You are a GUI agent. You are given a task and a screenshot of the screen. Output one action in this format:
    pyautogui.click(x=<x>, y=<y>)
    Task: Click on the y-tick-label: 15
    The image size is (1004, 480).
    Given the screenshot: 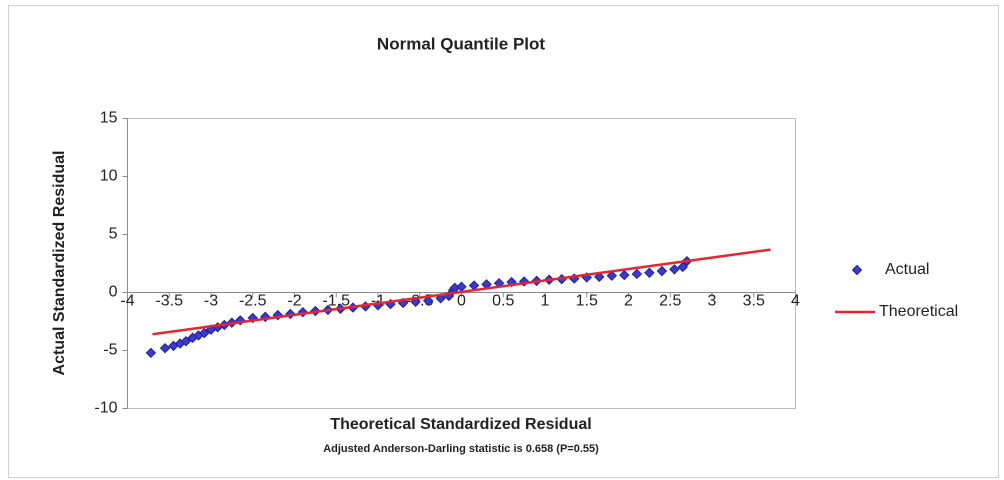 What is the action you would take?
    pyautogui.click(x=109, y=118)
    